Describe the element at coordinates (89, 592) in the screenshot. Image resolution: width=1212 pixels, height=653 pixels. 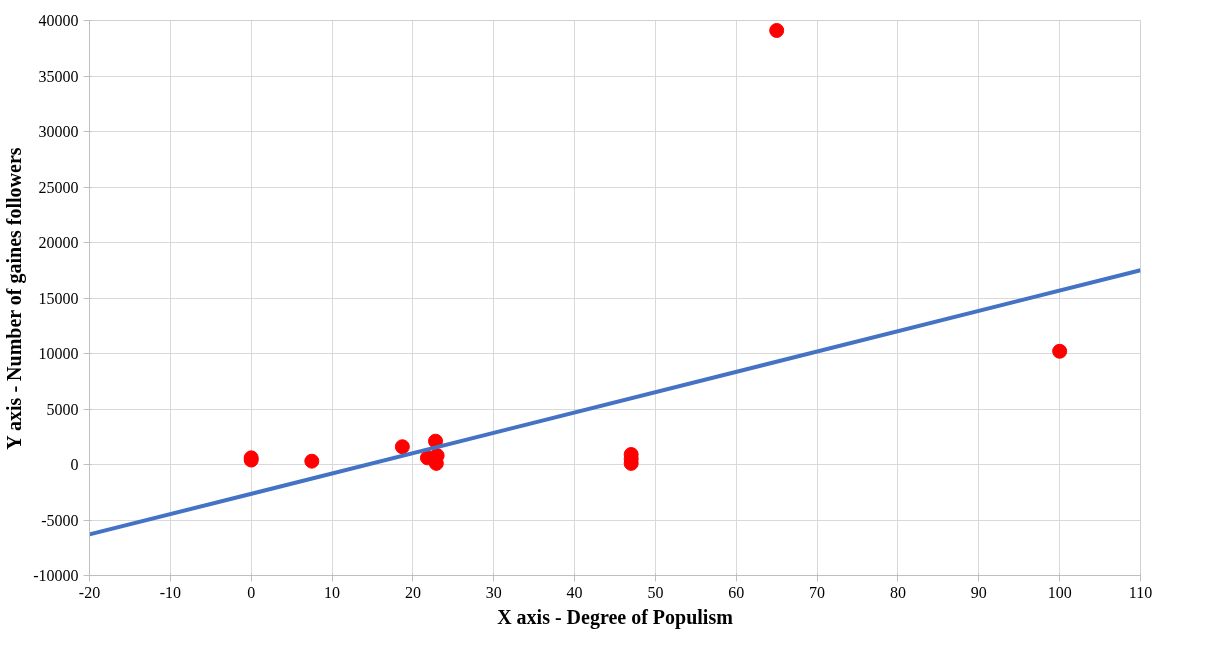
I see `x-tick-label: -20` at that location.